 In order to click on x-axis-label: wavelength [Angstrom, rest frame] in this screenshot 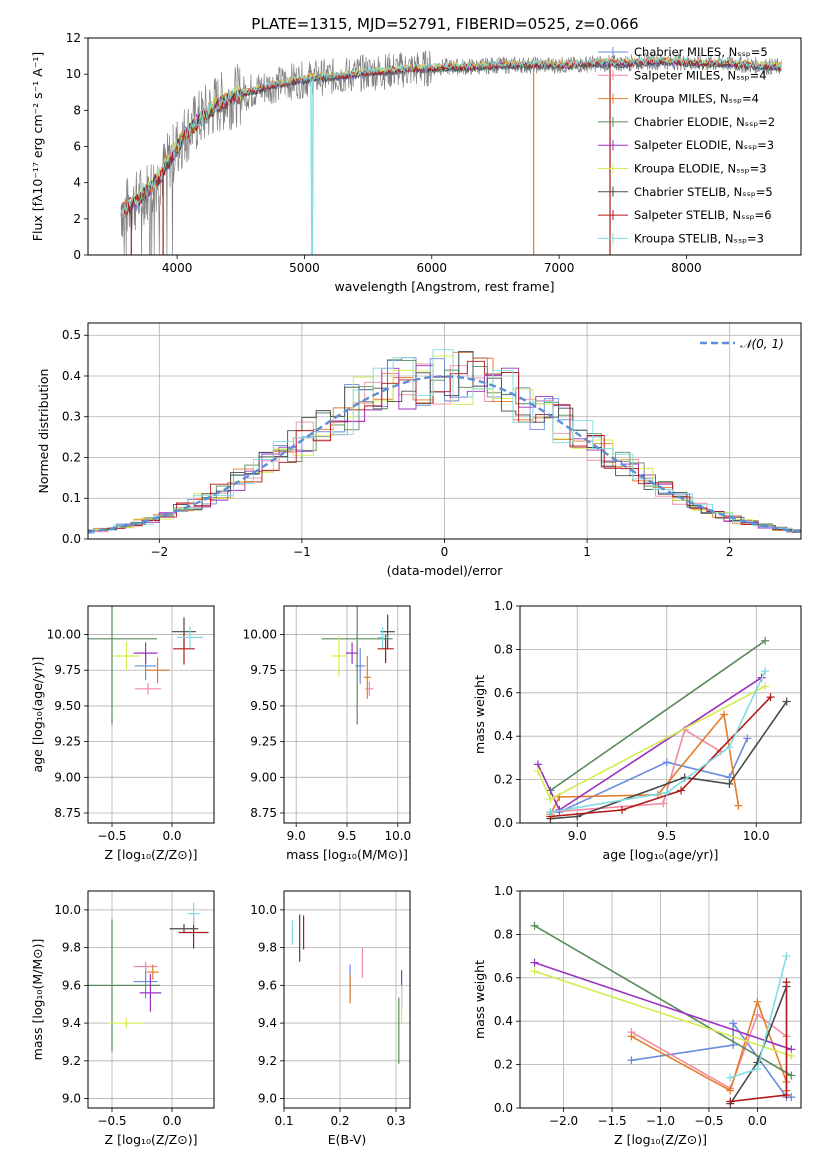, I will do `click(444, 286)`.